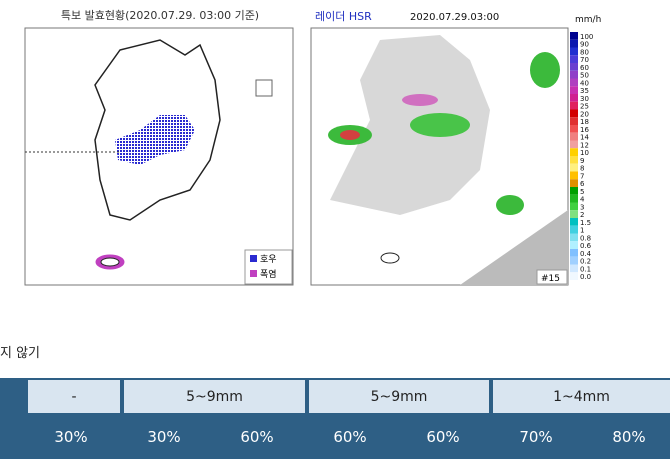 The width and height of the screenshot is (670, 459). What do you see at coordinates (584, 60) in the screenshot?
I see `scale-label: 70` at bounding box center [584, 60].